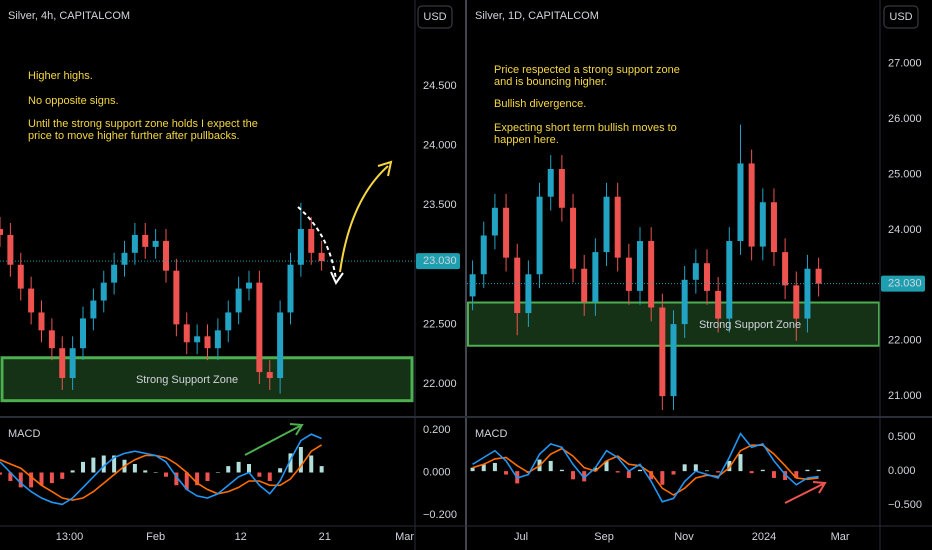 The height and width of the screenshot is (550, 932). What do you see at coordinates (440, 205) in the screenshot?
I see `y-tick-label: 23.500` at bounding box center [440, 205].